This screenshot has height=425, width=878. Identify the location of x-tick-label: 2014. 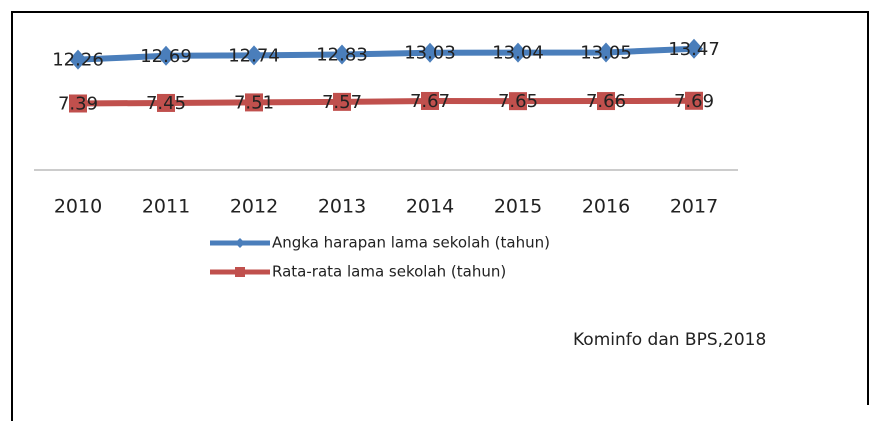
(430, 207).